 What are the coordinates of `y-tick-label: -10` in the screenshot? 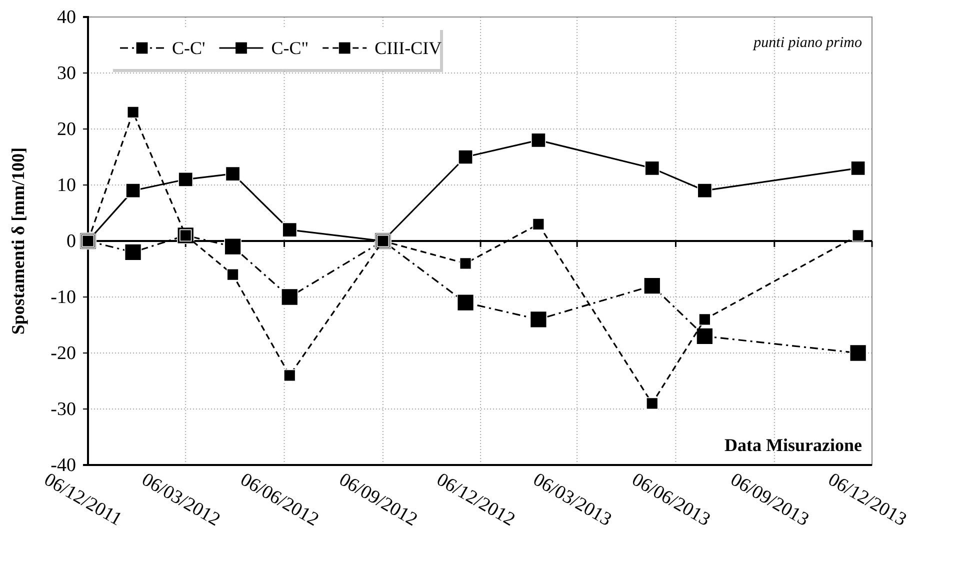 It's located at (63, 297).